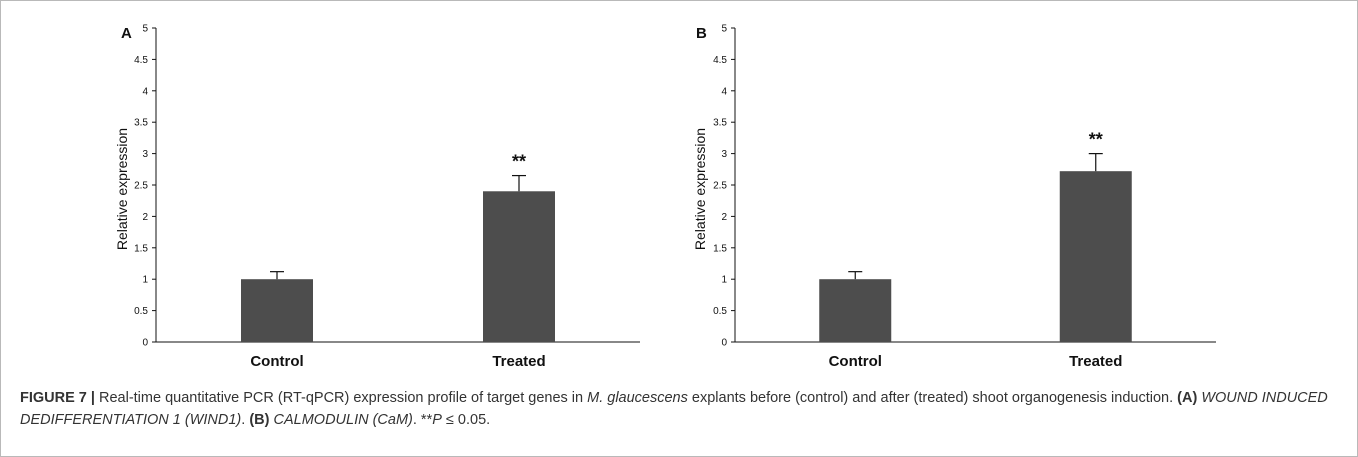  Describe the element at coordinates (724, 154) in the screenshot. I see `panel-b-y-tick-label: 3` at that location.